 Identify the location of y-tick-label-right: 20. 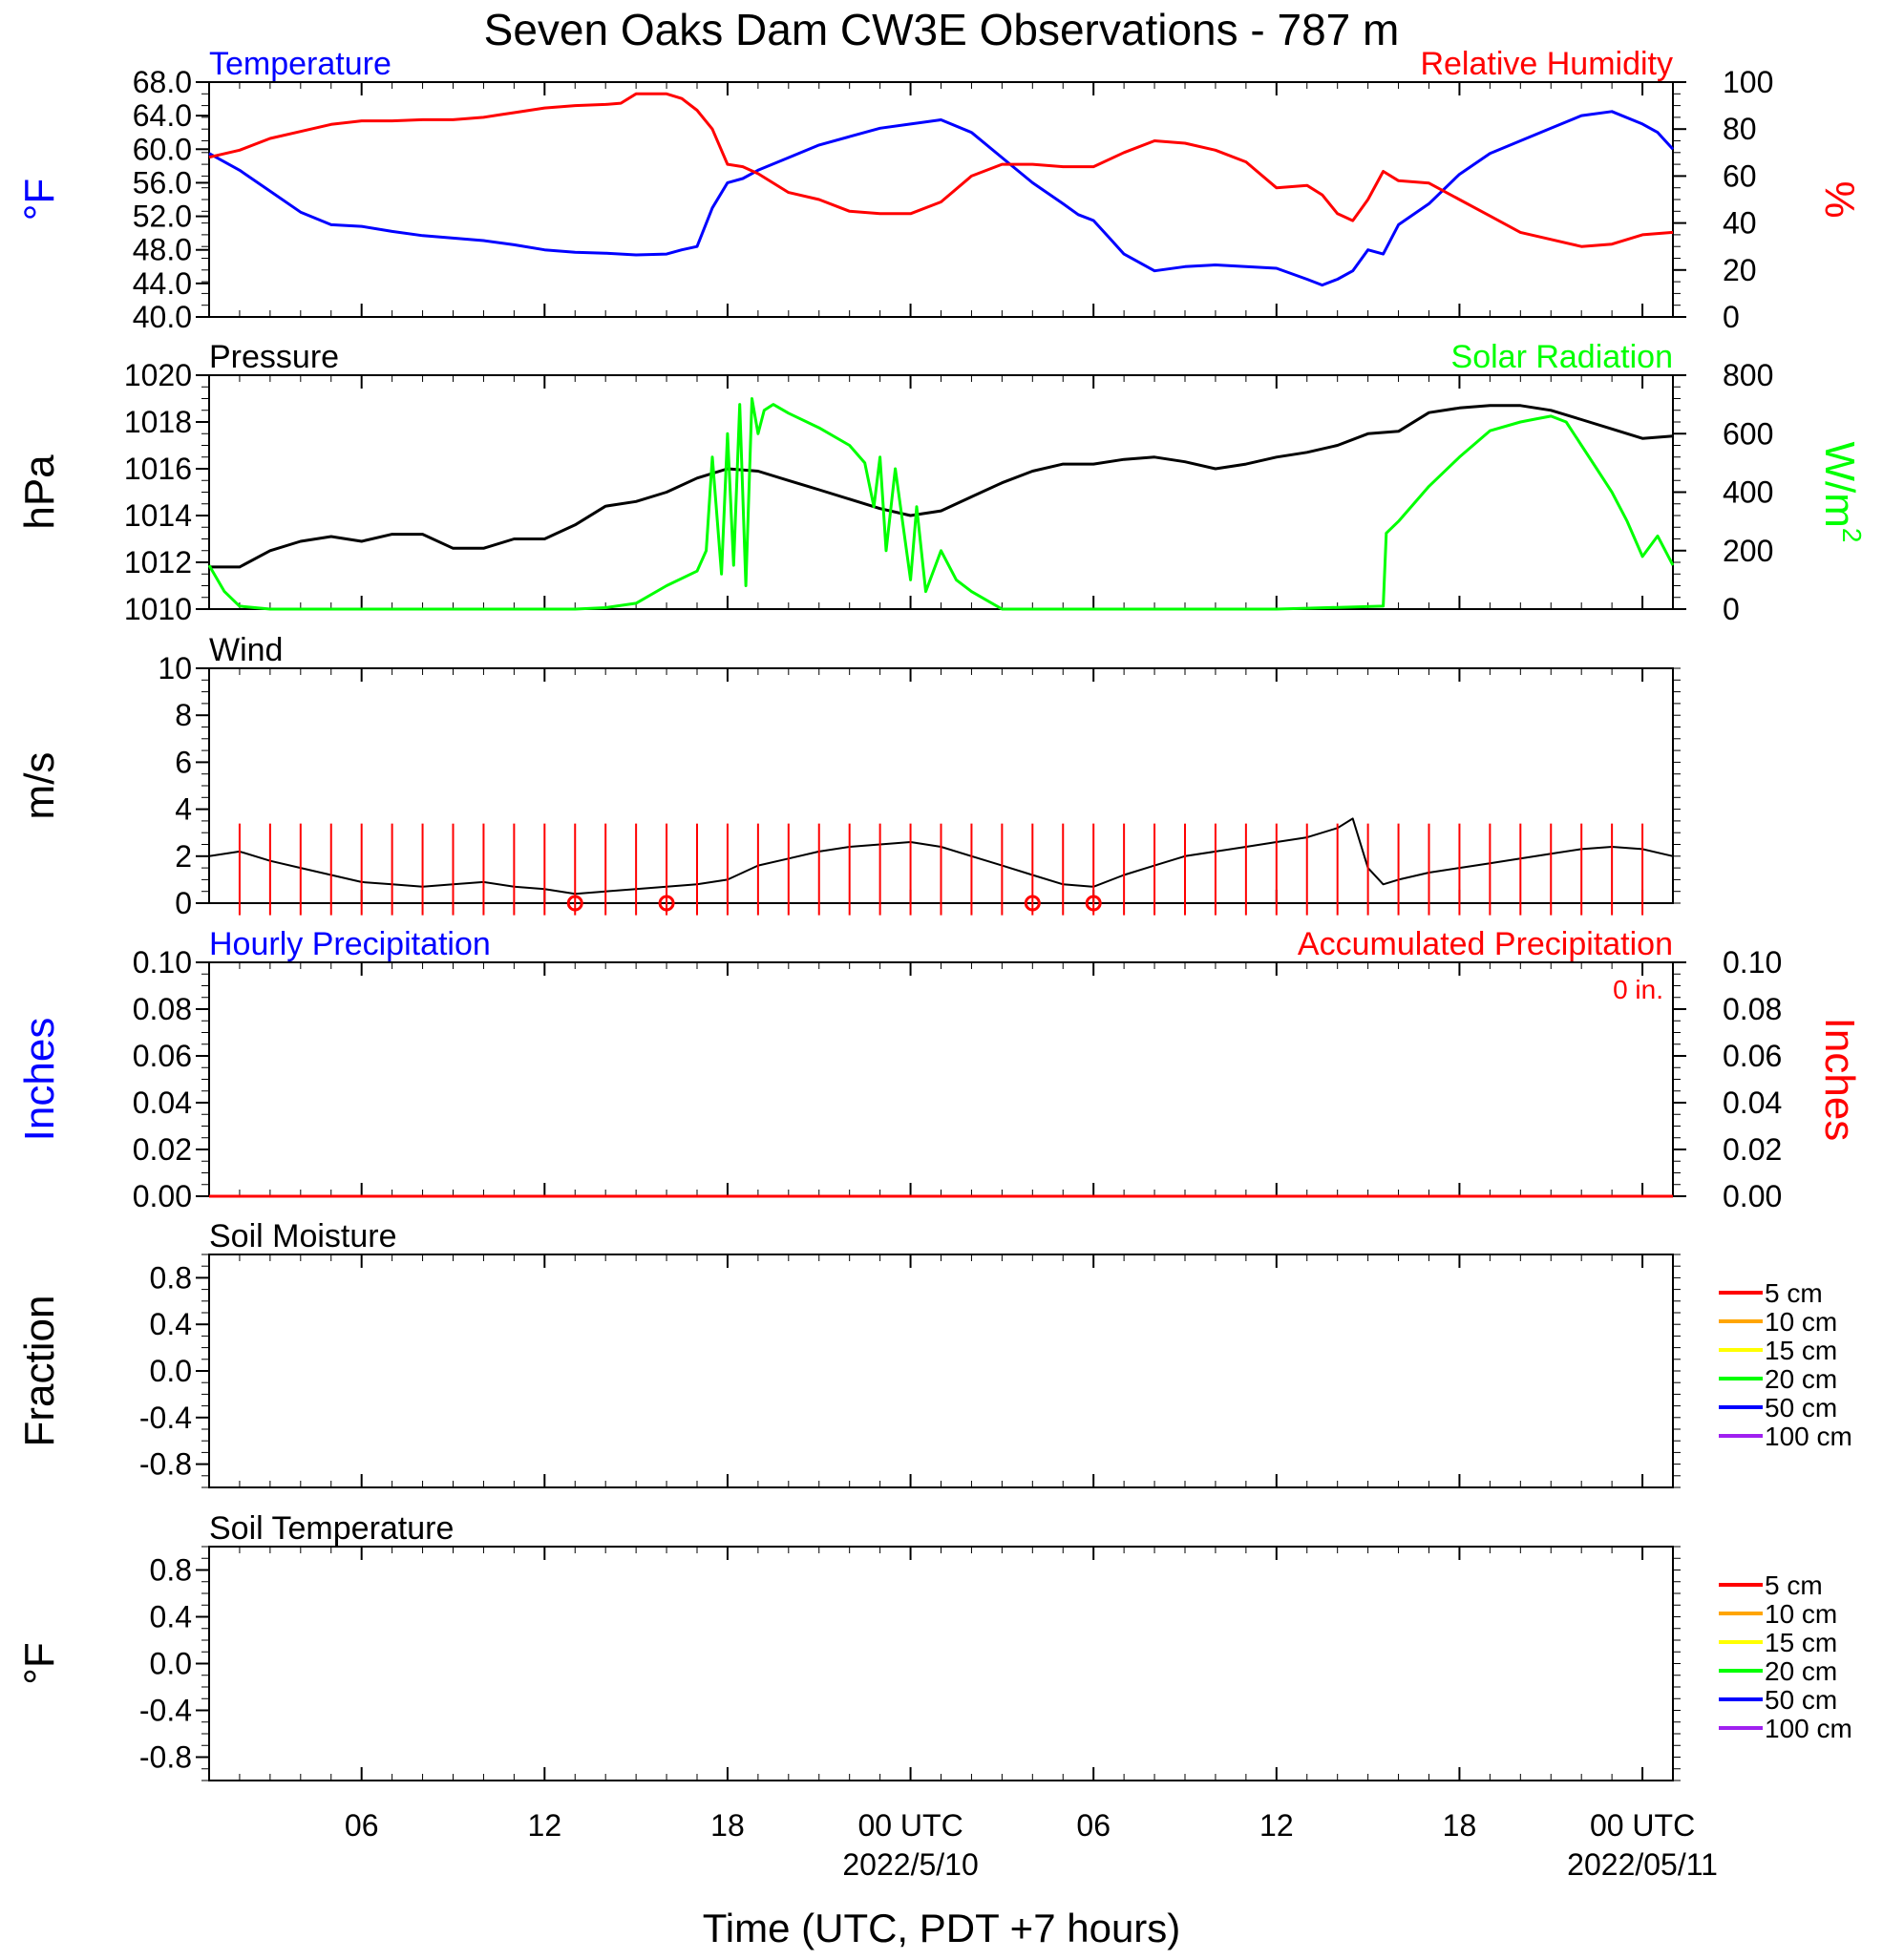
(1740, 270).